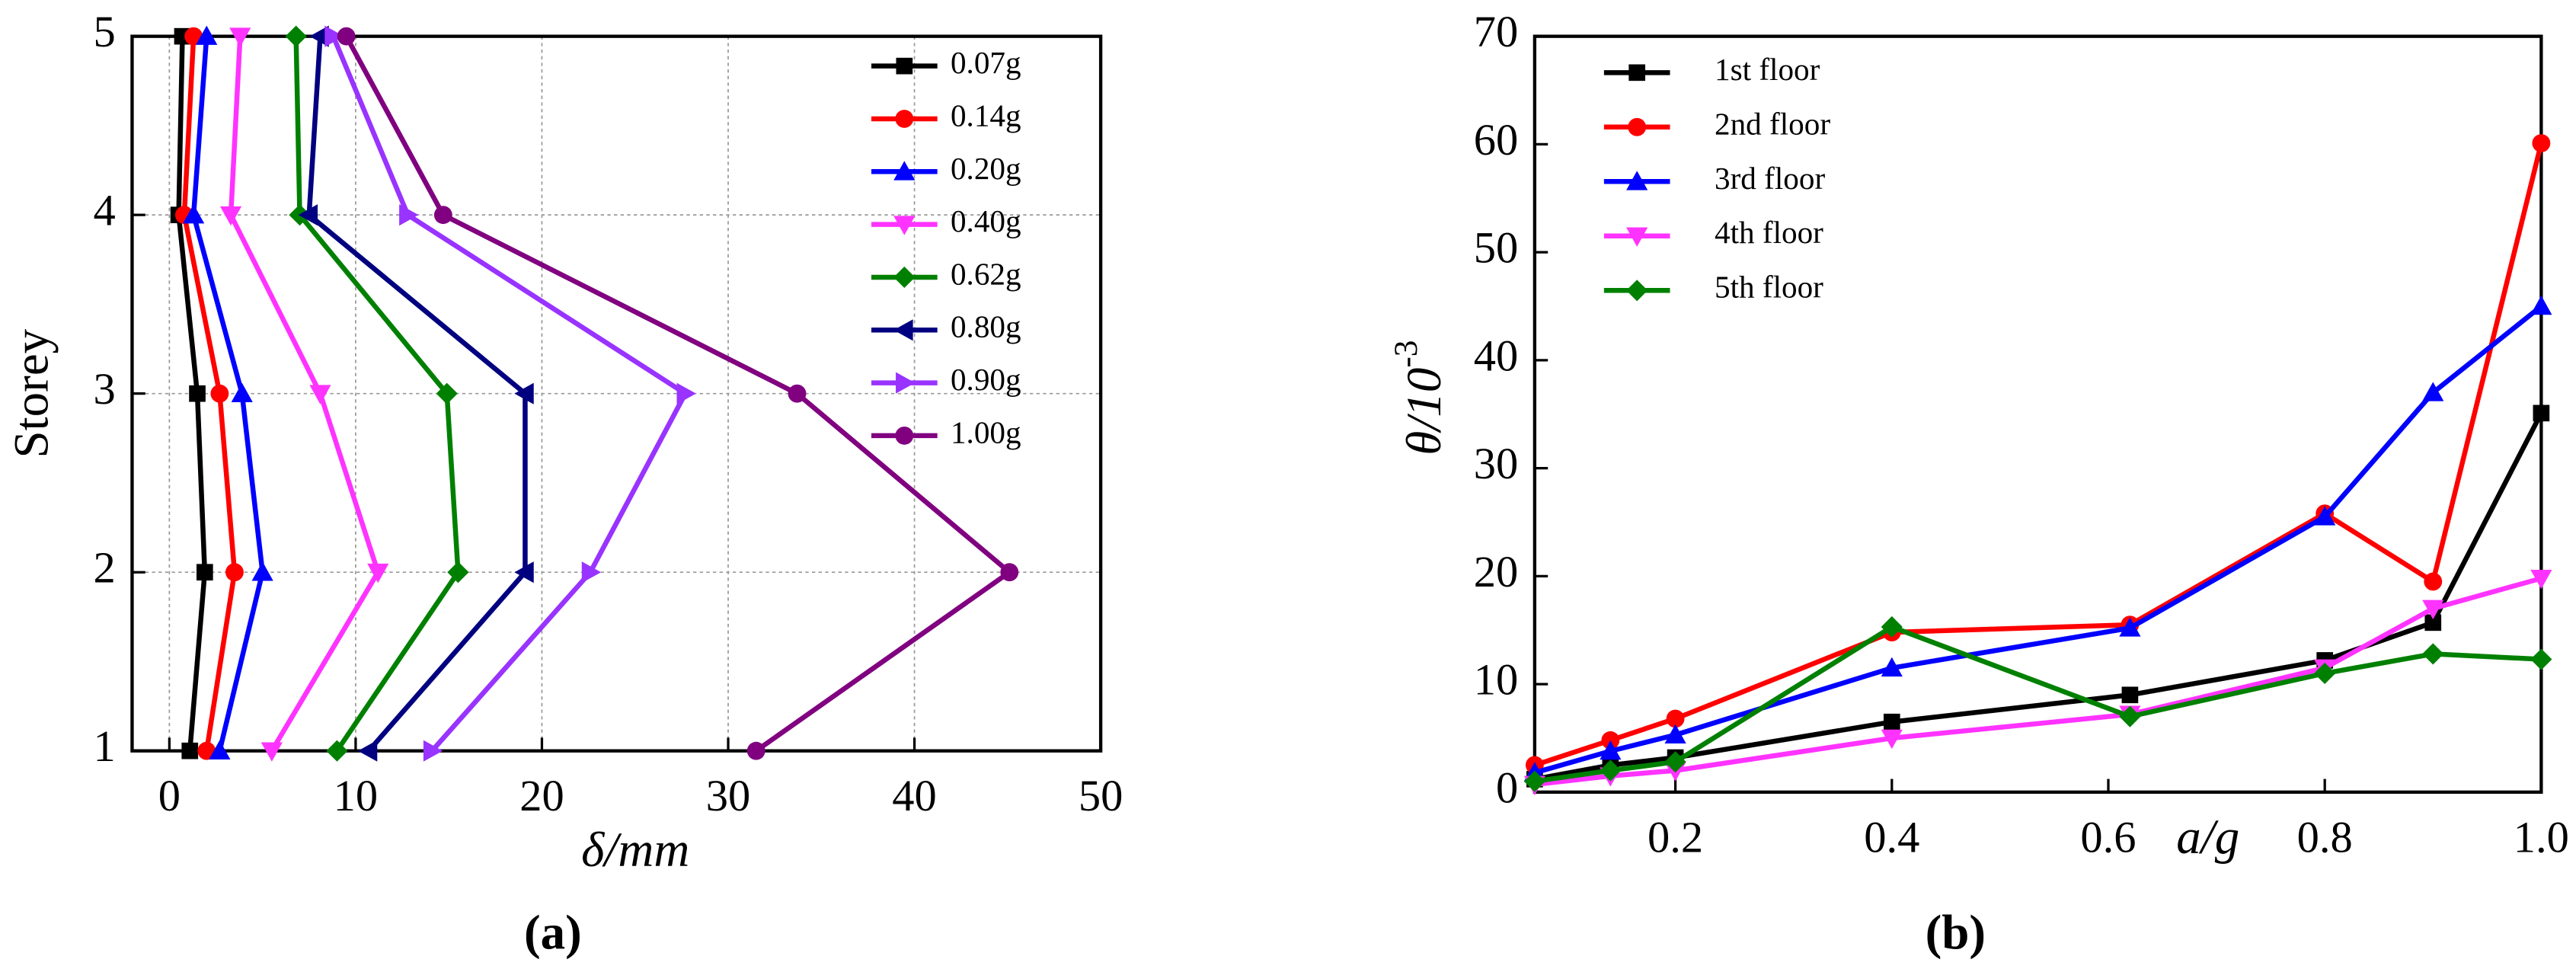 This screenshot has width=2576, height=972. Describe the element at coordinates (1770, 178) in the screenshot. I see `legend-label: 3rd floor` at that location.